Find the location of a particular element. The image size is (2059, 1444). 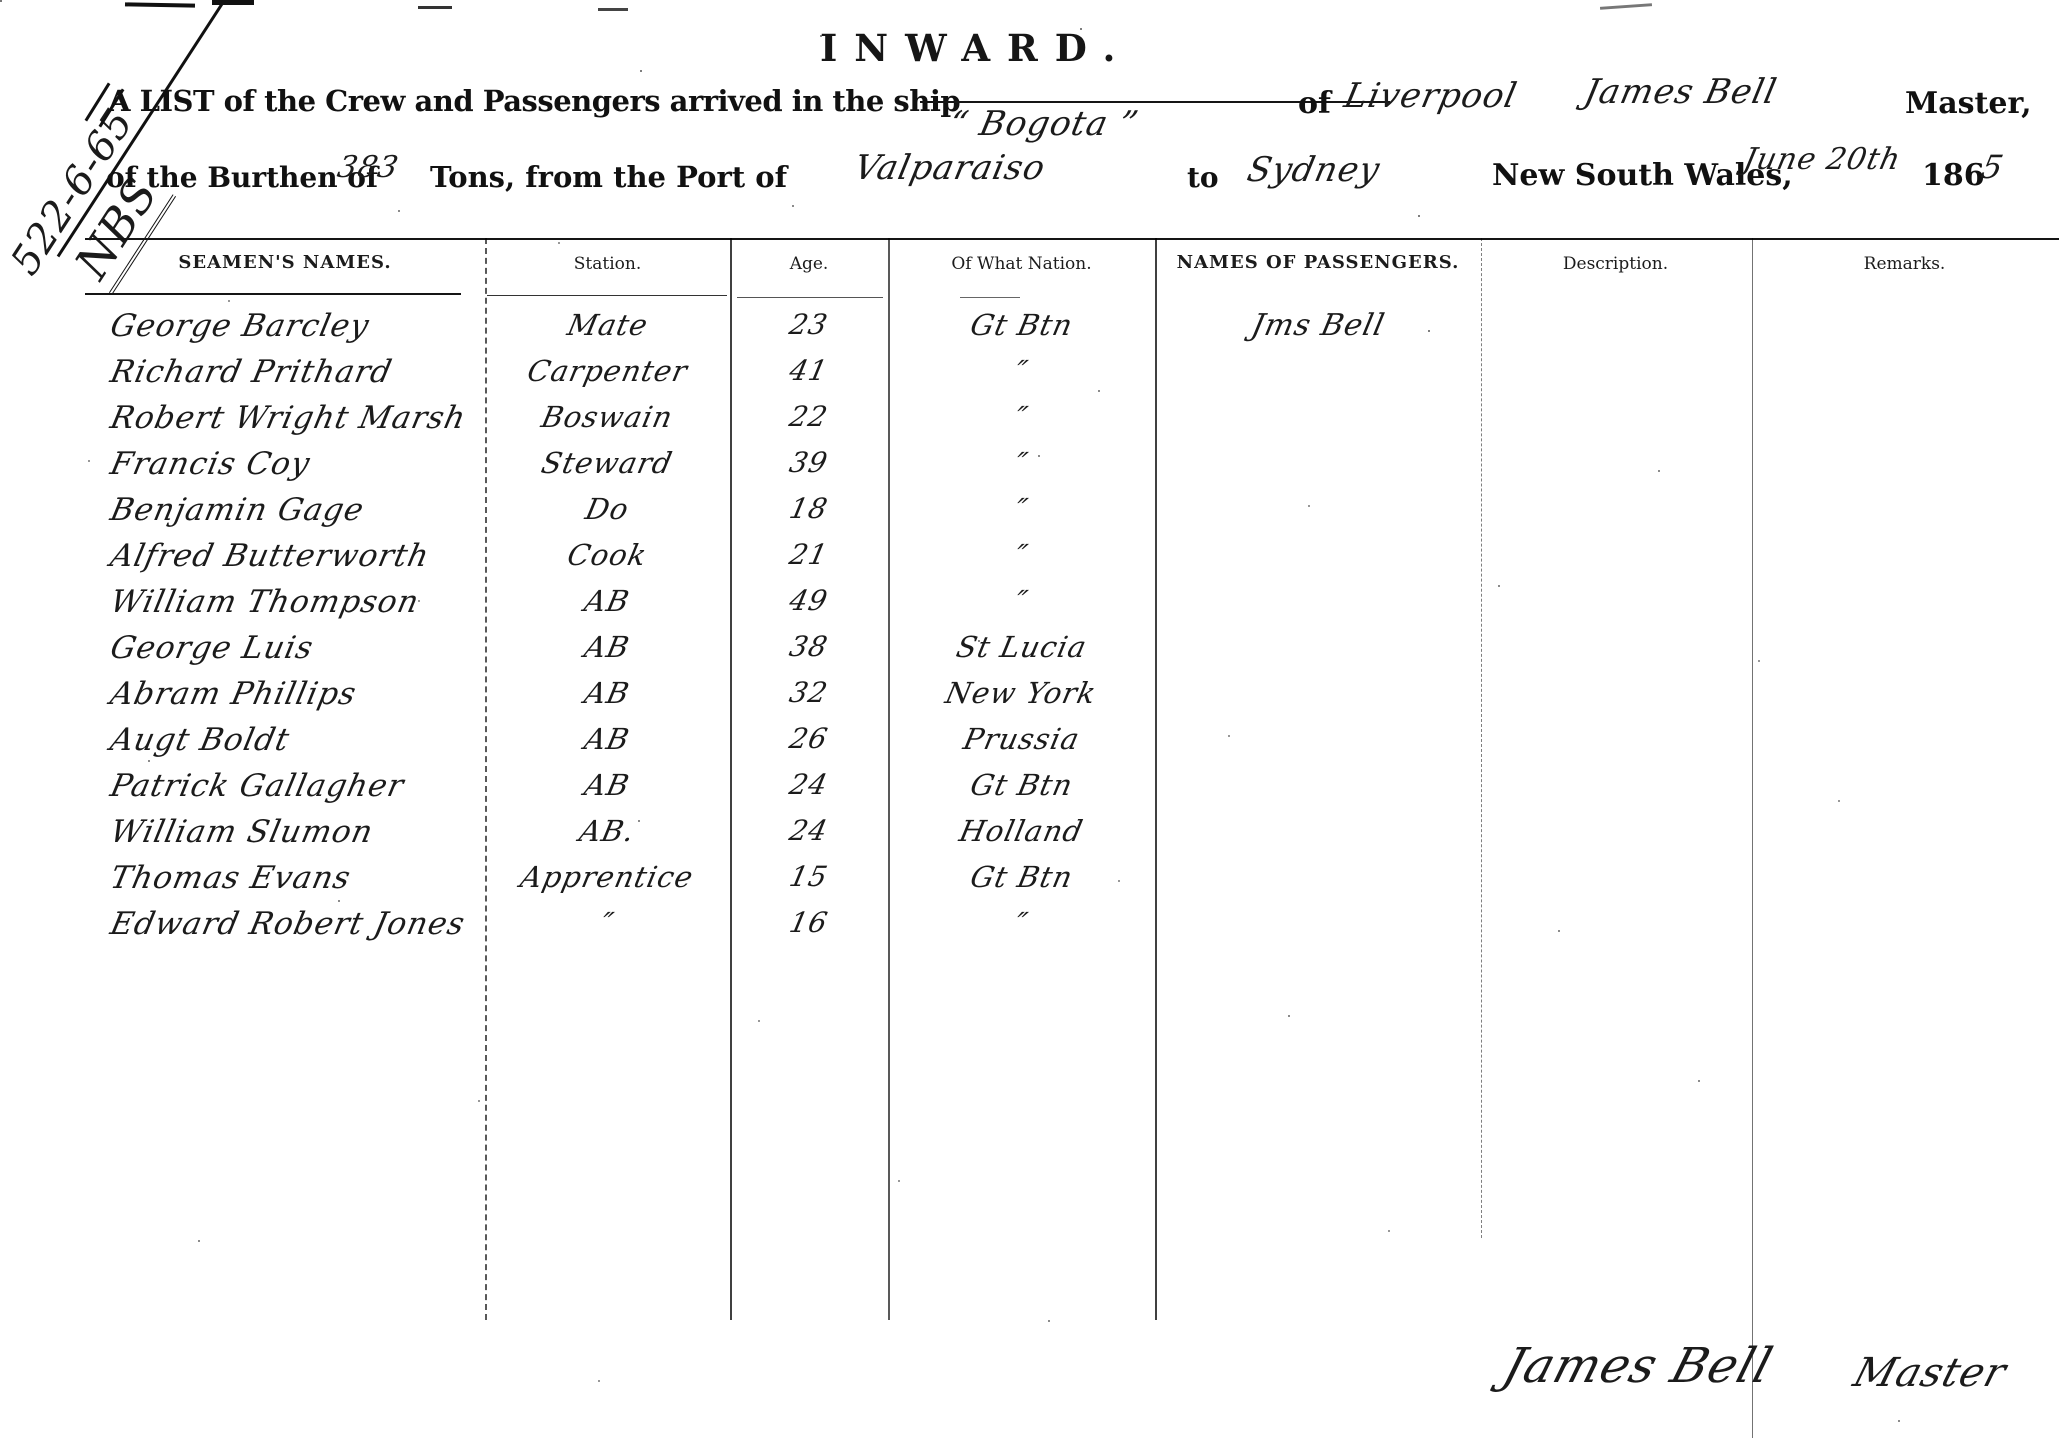

age-value: 16 is located at coordinates (809, 922).